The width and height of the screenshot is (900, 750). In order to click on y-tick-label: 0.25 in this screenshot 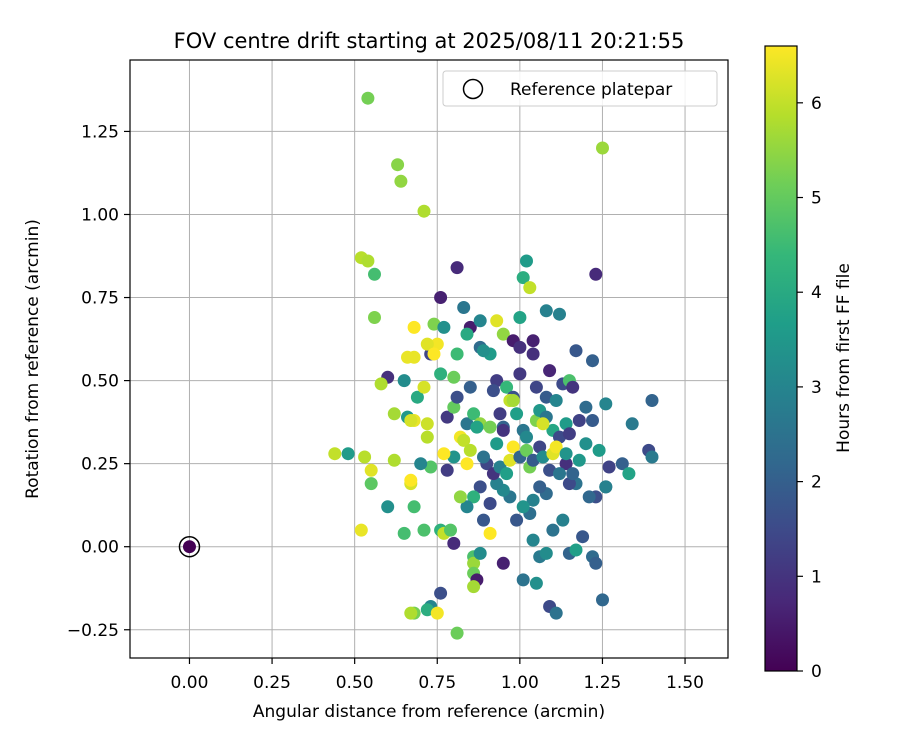, I will do `click(100, 465)`.